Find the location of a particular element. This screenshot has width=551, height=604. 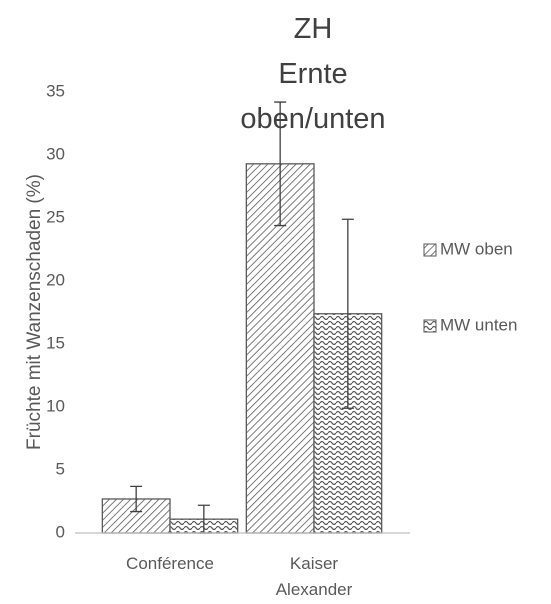

y-tick-label: 20 is located at coordinates (55, 279).